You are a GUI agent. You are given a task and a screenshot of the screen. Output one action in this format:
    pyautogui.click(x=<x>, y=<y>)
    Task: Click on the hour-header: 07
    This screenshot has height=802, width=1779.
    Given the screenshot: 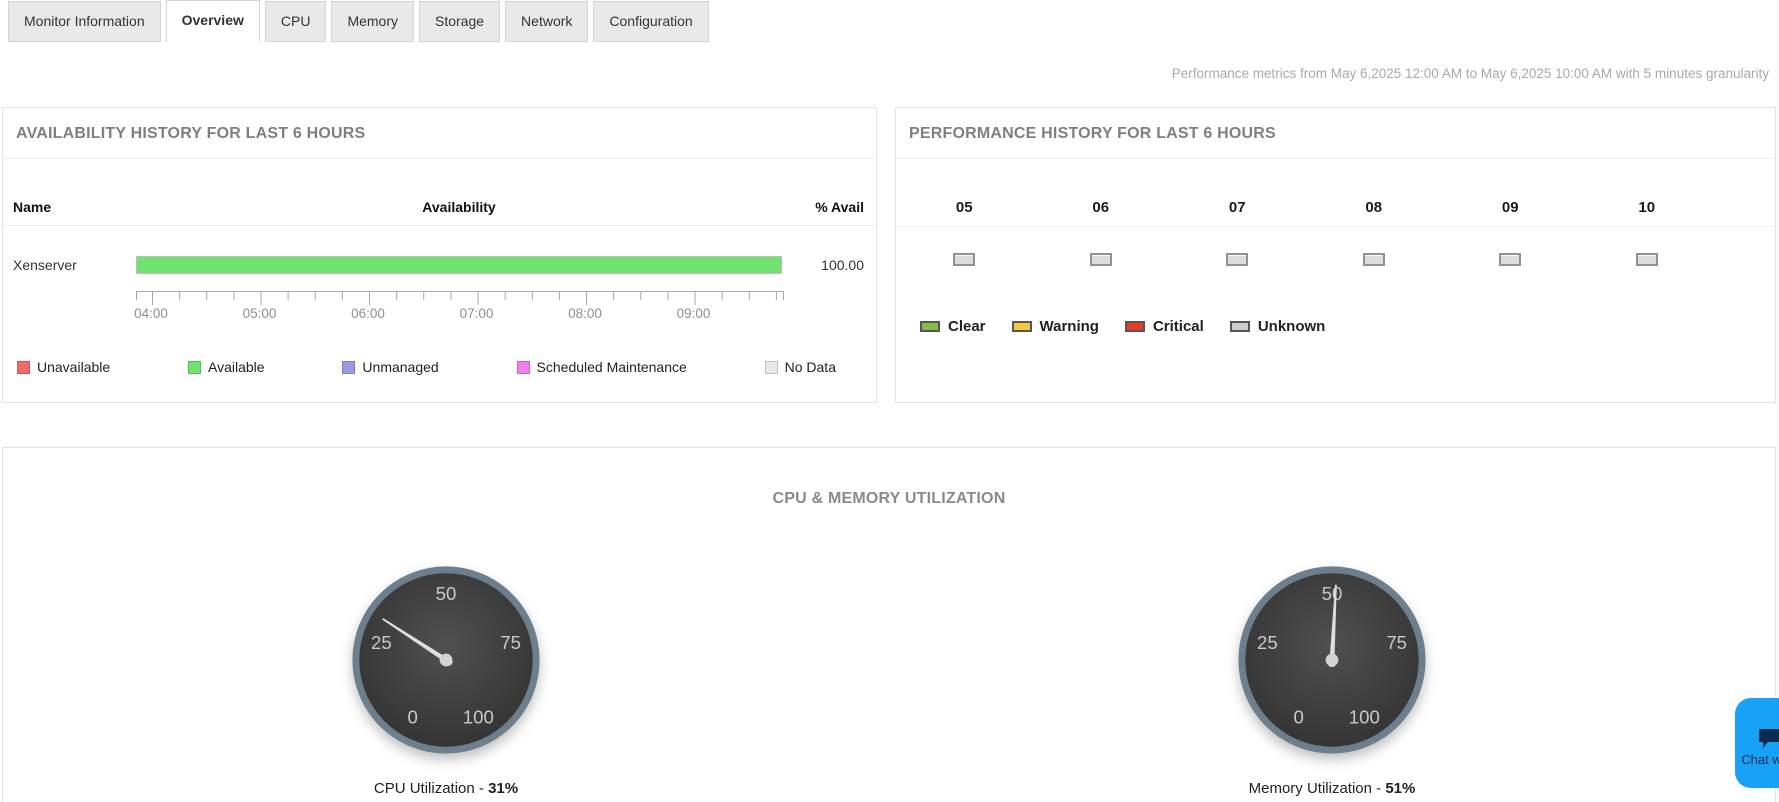 What is the action you would take?
    pyautogui.click(x=1237, y=207)
    